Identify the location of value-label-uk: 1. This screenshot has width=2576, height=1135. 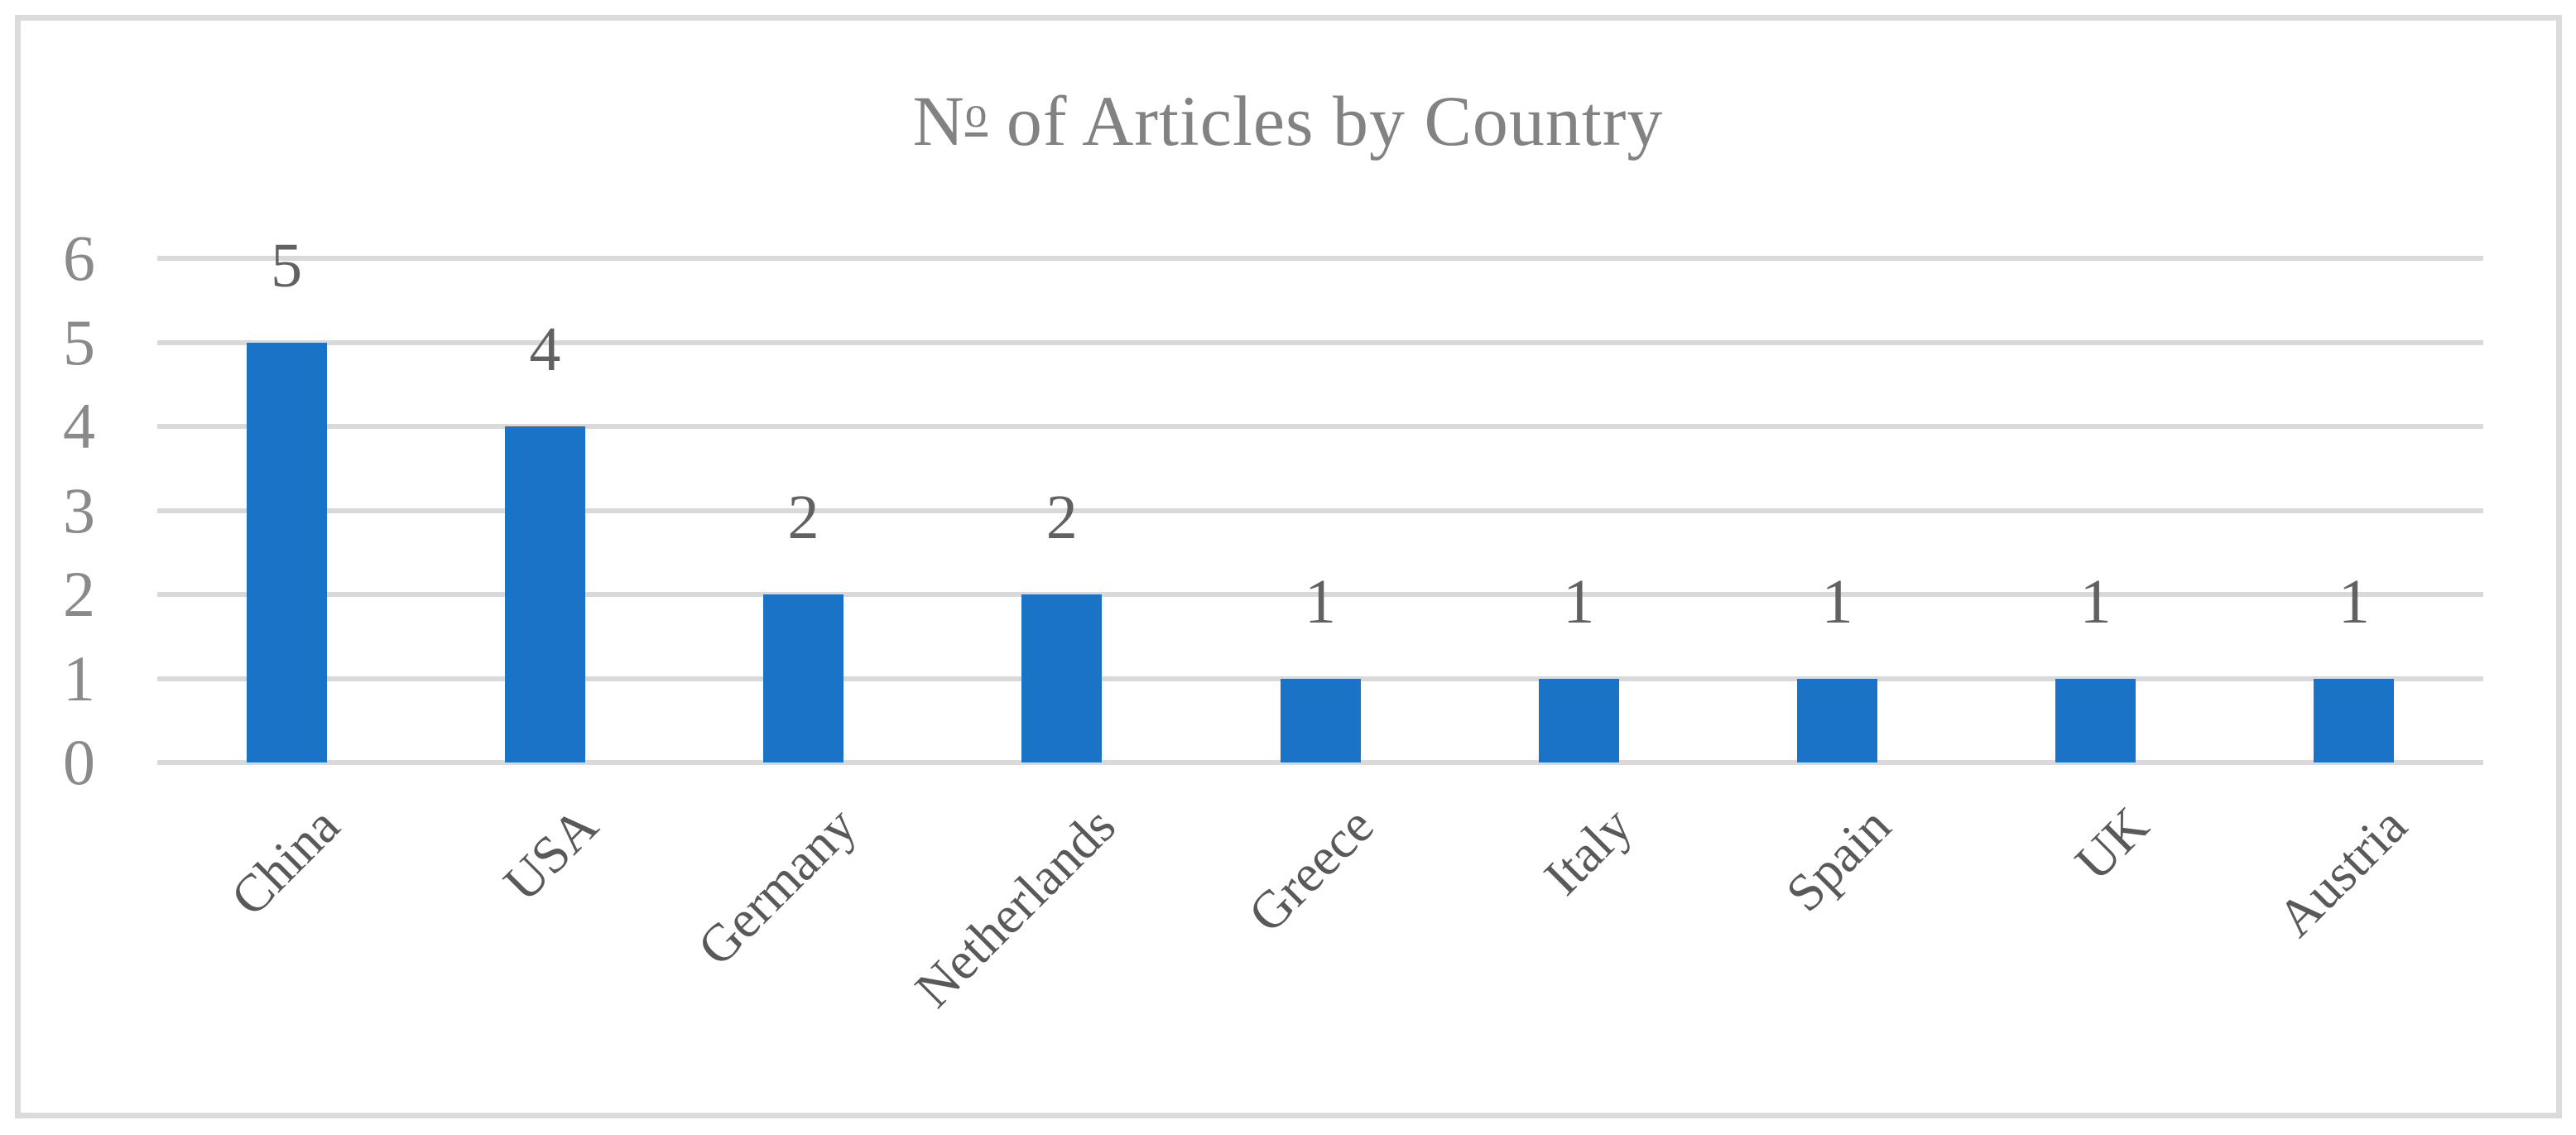
(2095, 601).